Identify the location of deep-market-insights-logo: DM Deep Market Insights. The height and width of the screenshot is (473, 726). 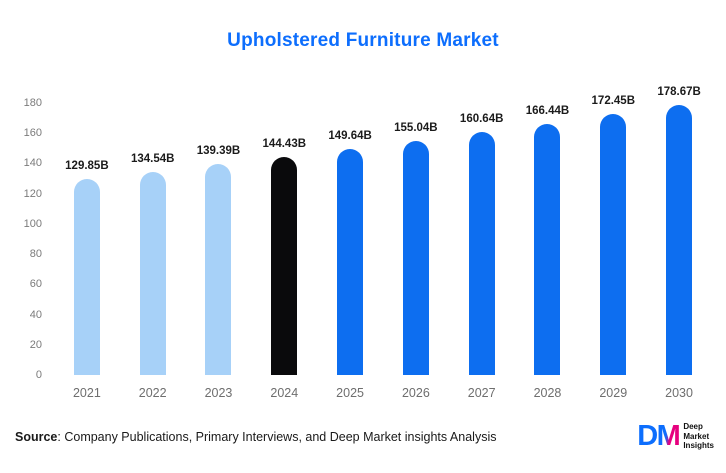
(675, 436).